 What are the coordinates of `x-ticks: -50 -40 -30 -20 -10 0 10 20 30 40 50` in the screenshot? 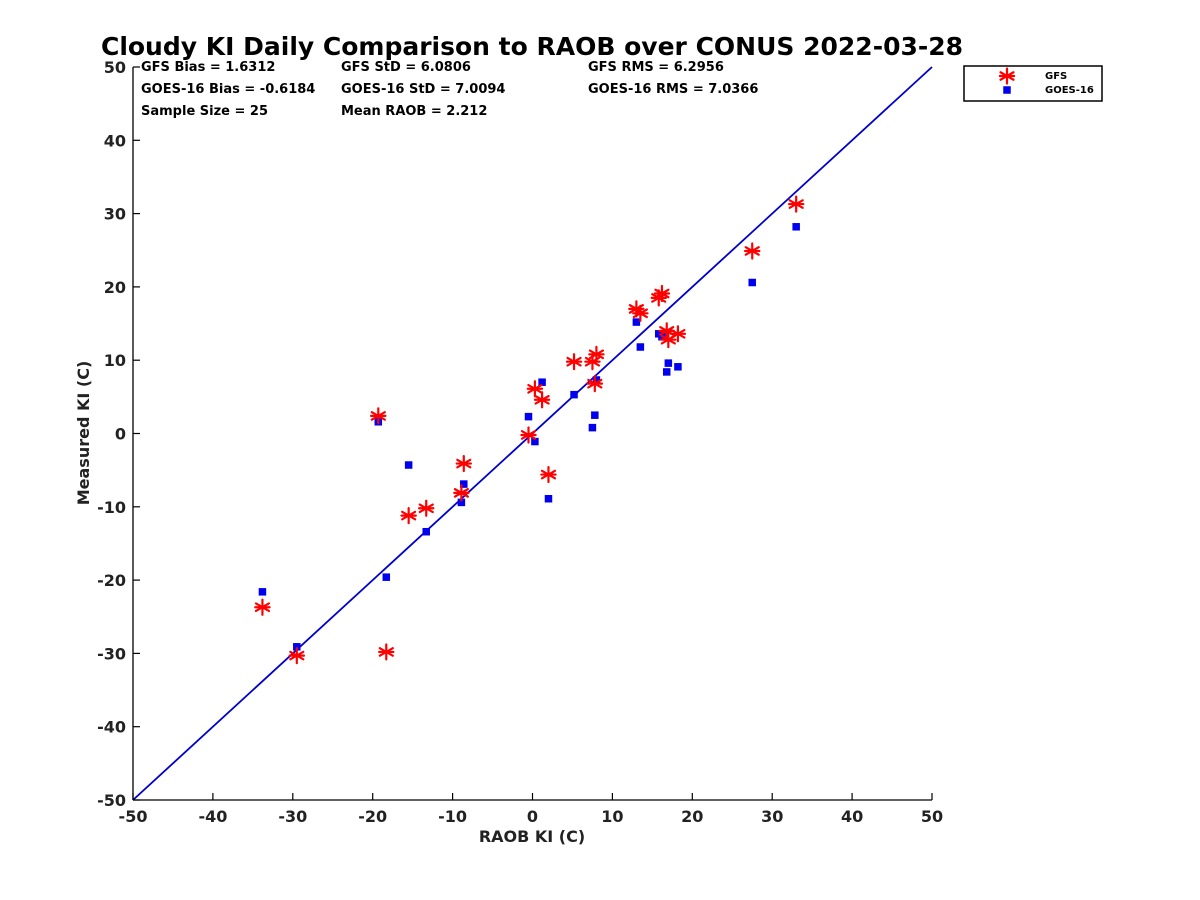 It's located at (531, 809).